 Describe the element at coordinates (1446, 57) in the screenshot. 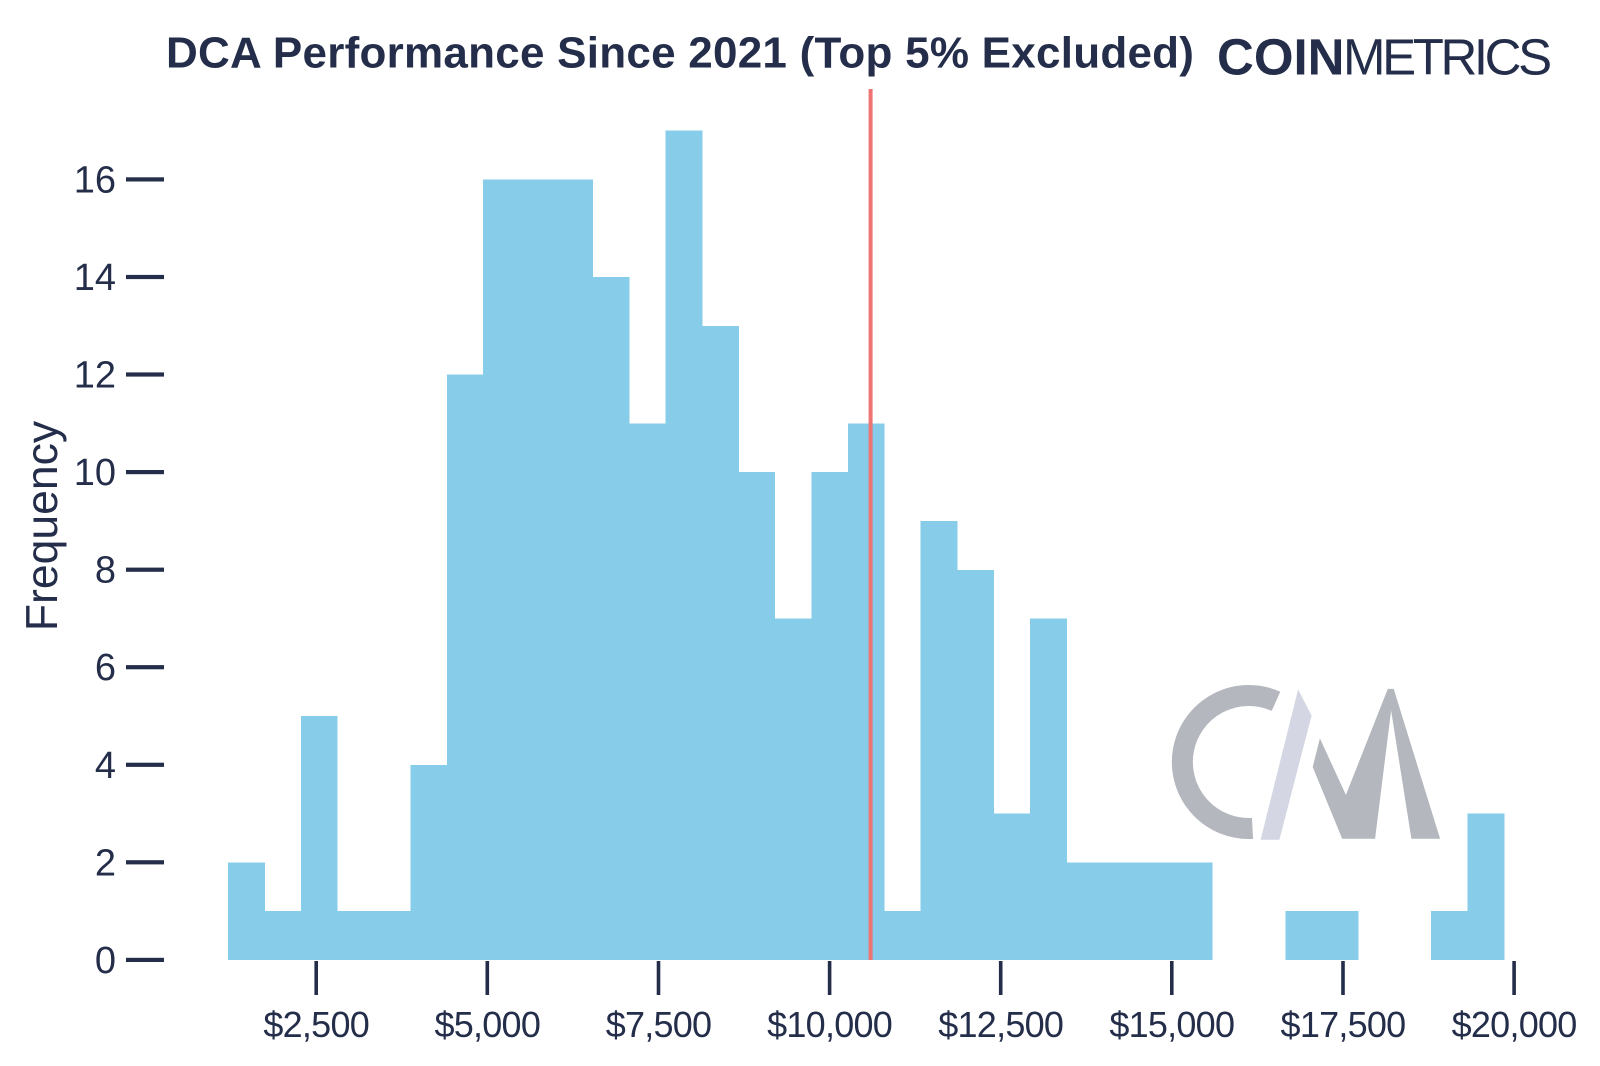

I see `svg-text: METRICS` at that location.